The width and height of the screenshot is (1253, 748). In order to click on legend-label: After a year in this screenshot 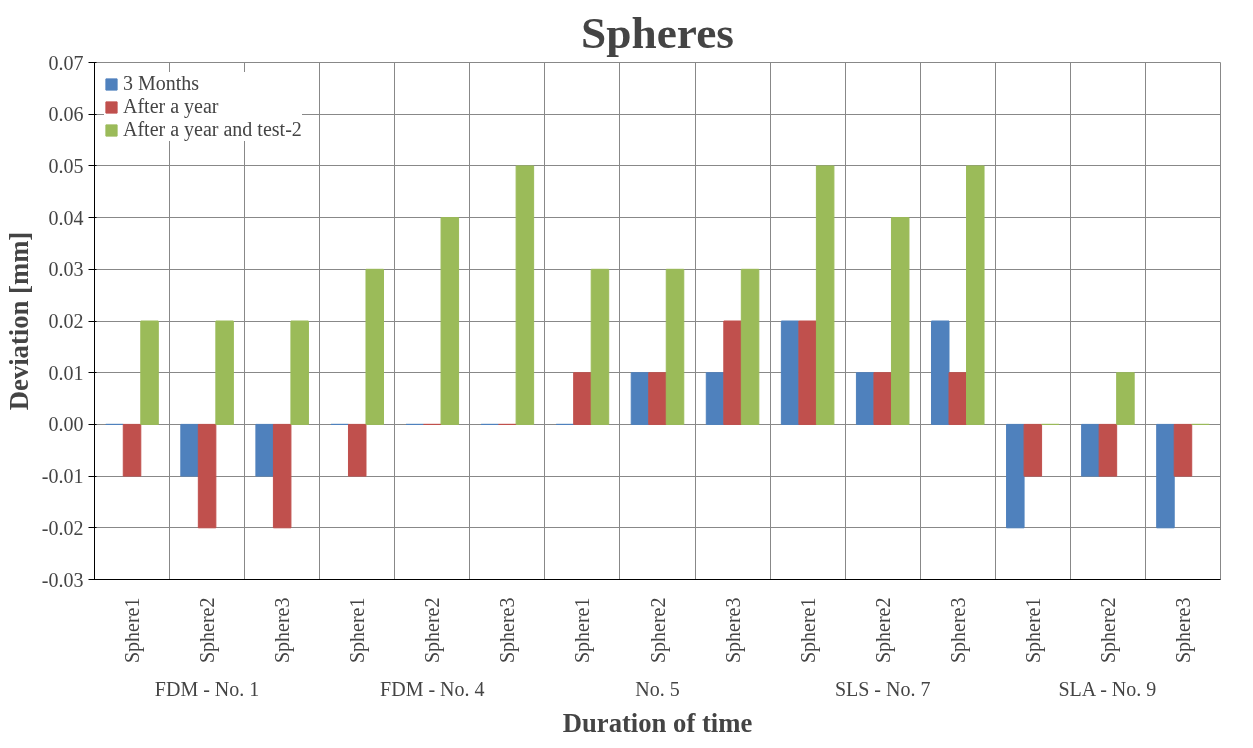, I will do `click(171, 106)`.